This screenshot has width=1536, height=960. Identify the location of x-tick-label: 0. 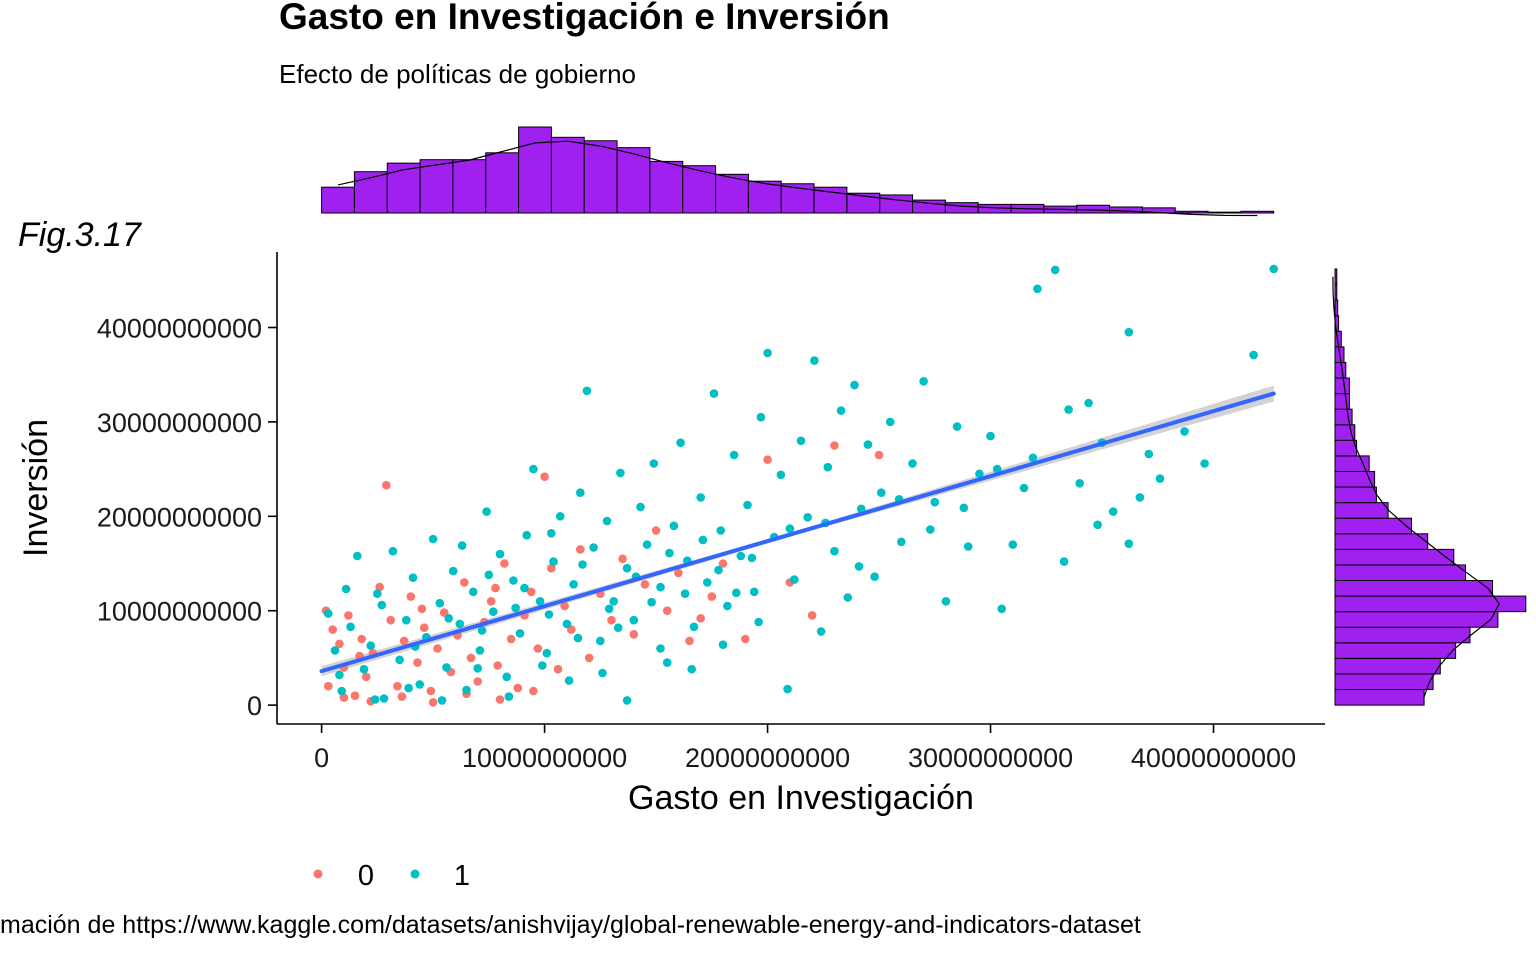
(321, 758).